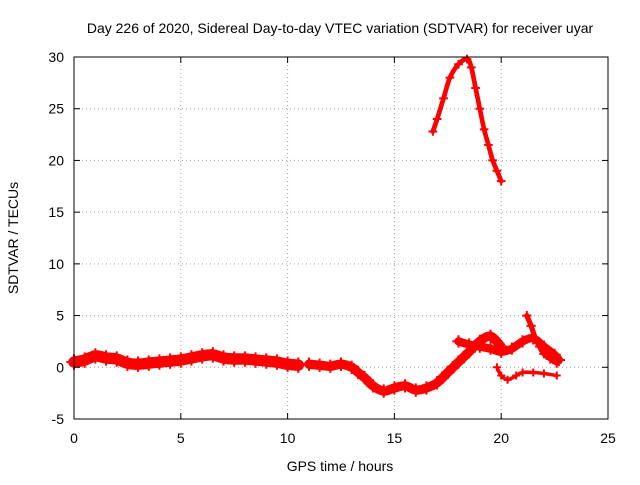  What do you see at coordinates (288, 438) in the screenshot?
I see `x-tick-label: 10` at bounding box center [288, 438].